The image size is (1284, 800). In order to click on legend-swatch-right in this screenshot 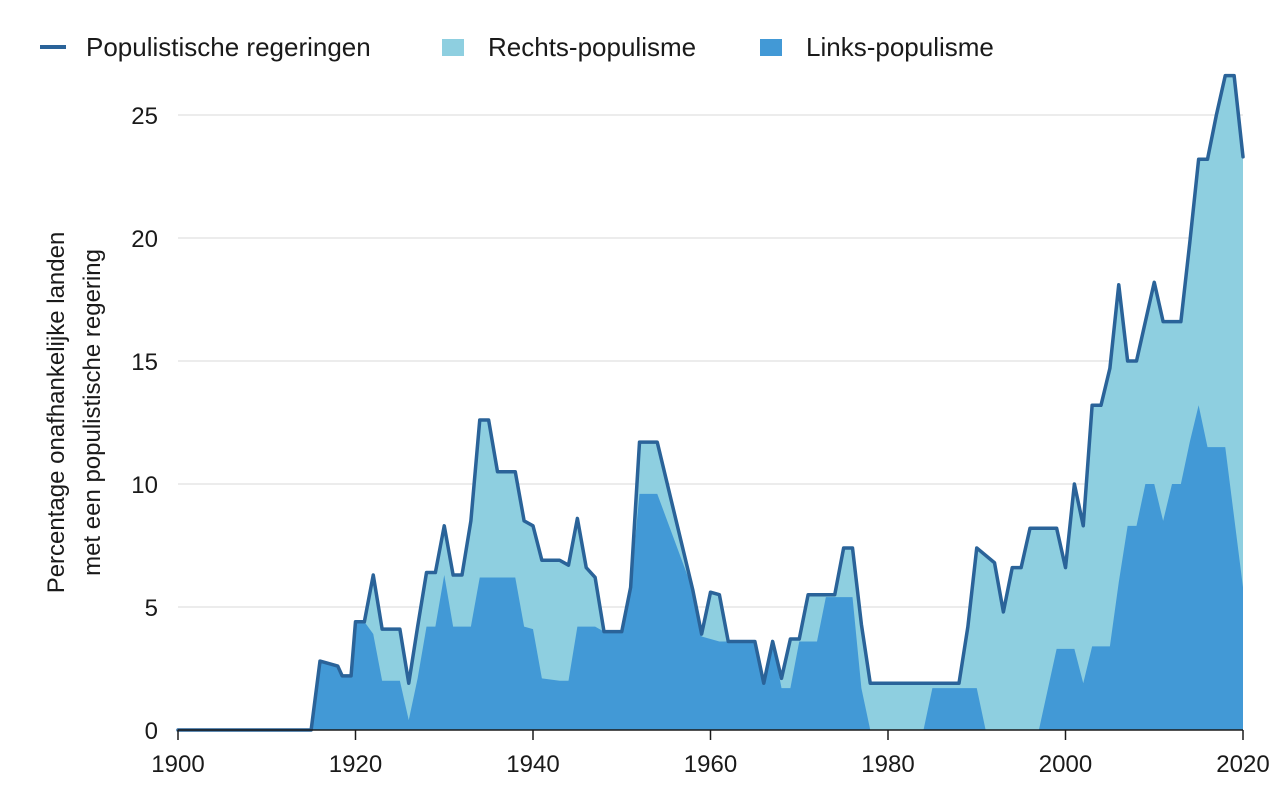, I will do `click(453, 47)`.